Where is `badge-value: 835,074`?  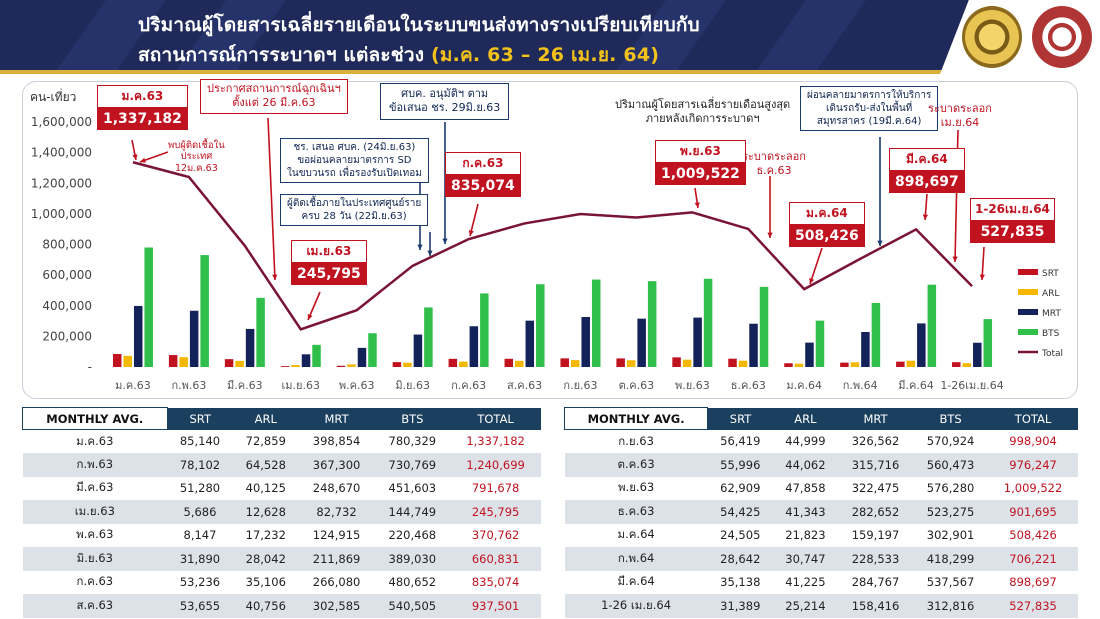
badge-value: 835,074 is located at coordinates (483, 186).